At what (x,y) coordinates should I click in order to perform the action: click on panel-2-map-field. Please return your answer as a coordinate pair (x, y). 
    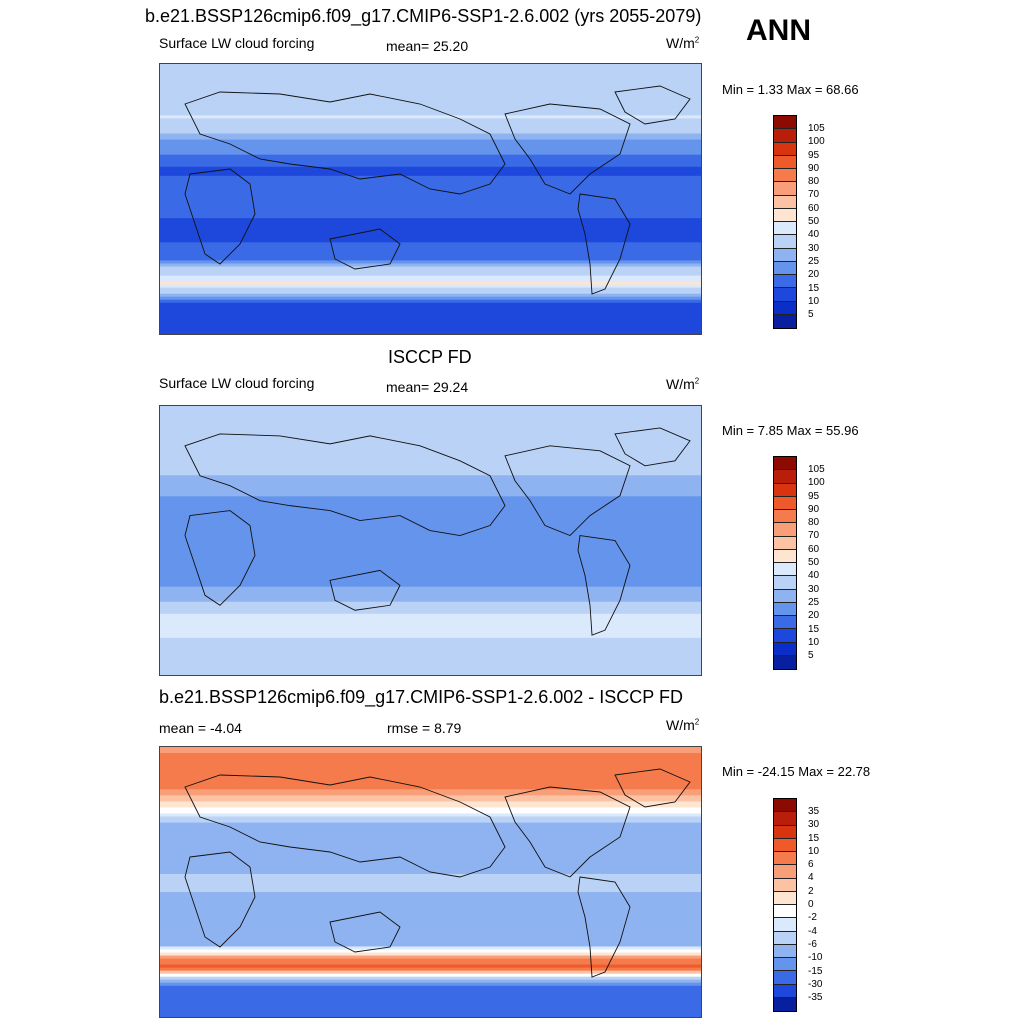
    Looking at the image, I should click on (430, 540).